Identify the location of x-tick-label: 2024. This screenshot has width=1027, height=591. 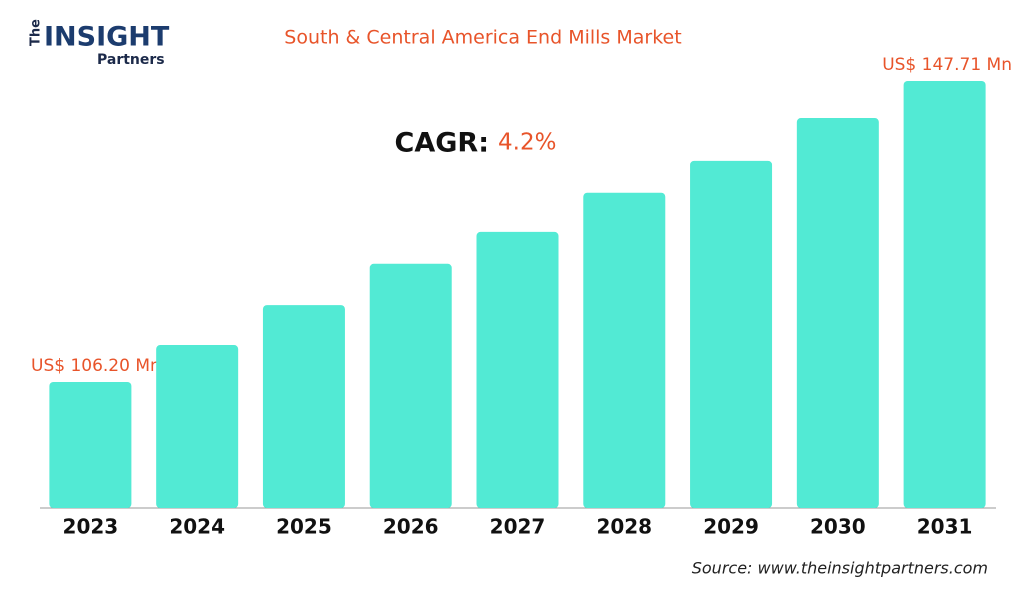
(197, 527).